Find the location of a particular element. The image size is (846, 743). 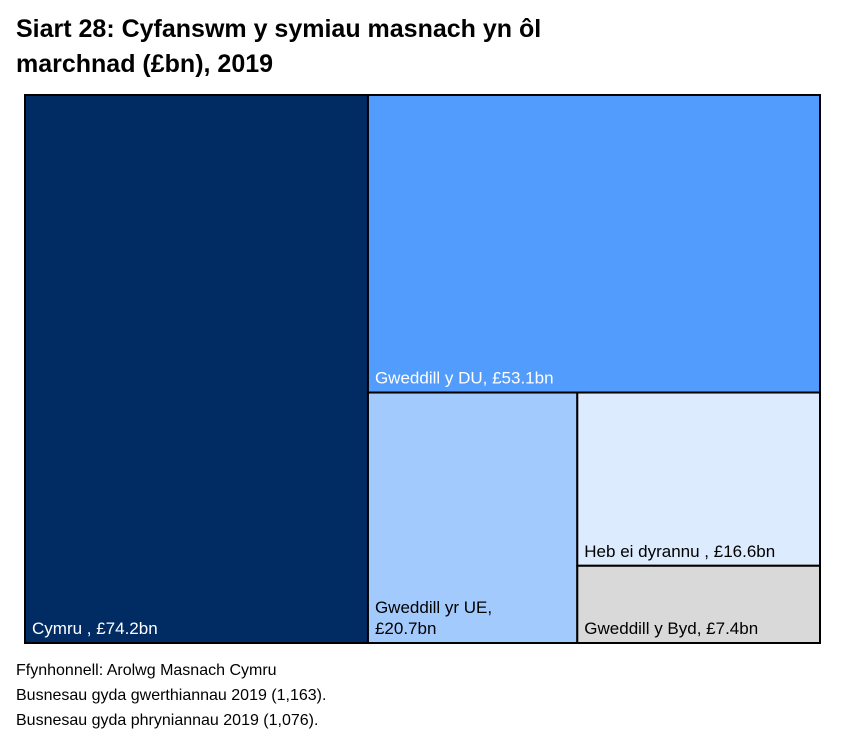

treemap-label: Heb ei dyrannu , £16.6bn is located at coordinates (679, 551).